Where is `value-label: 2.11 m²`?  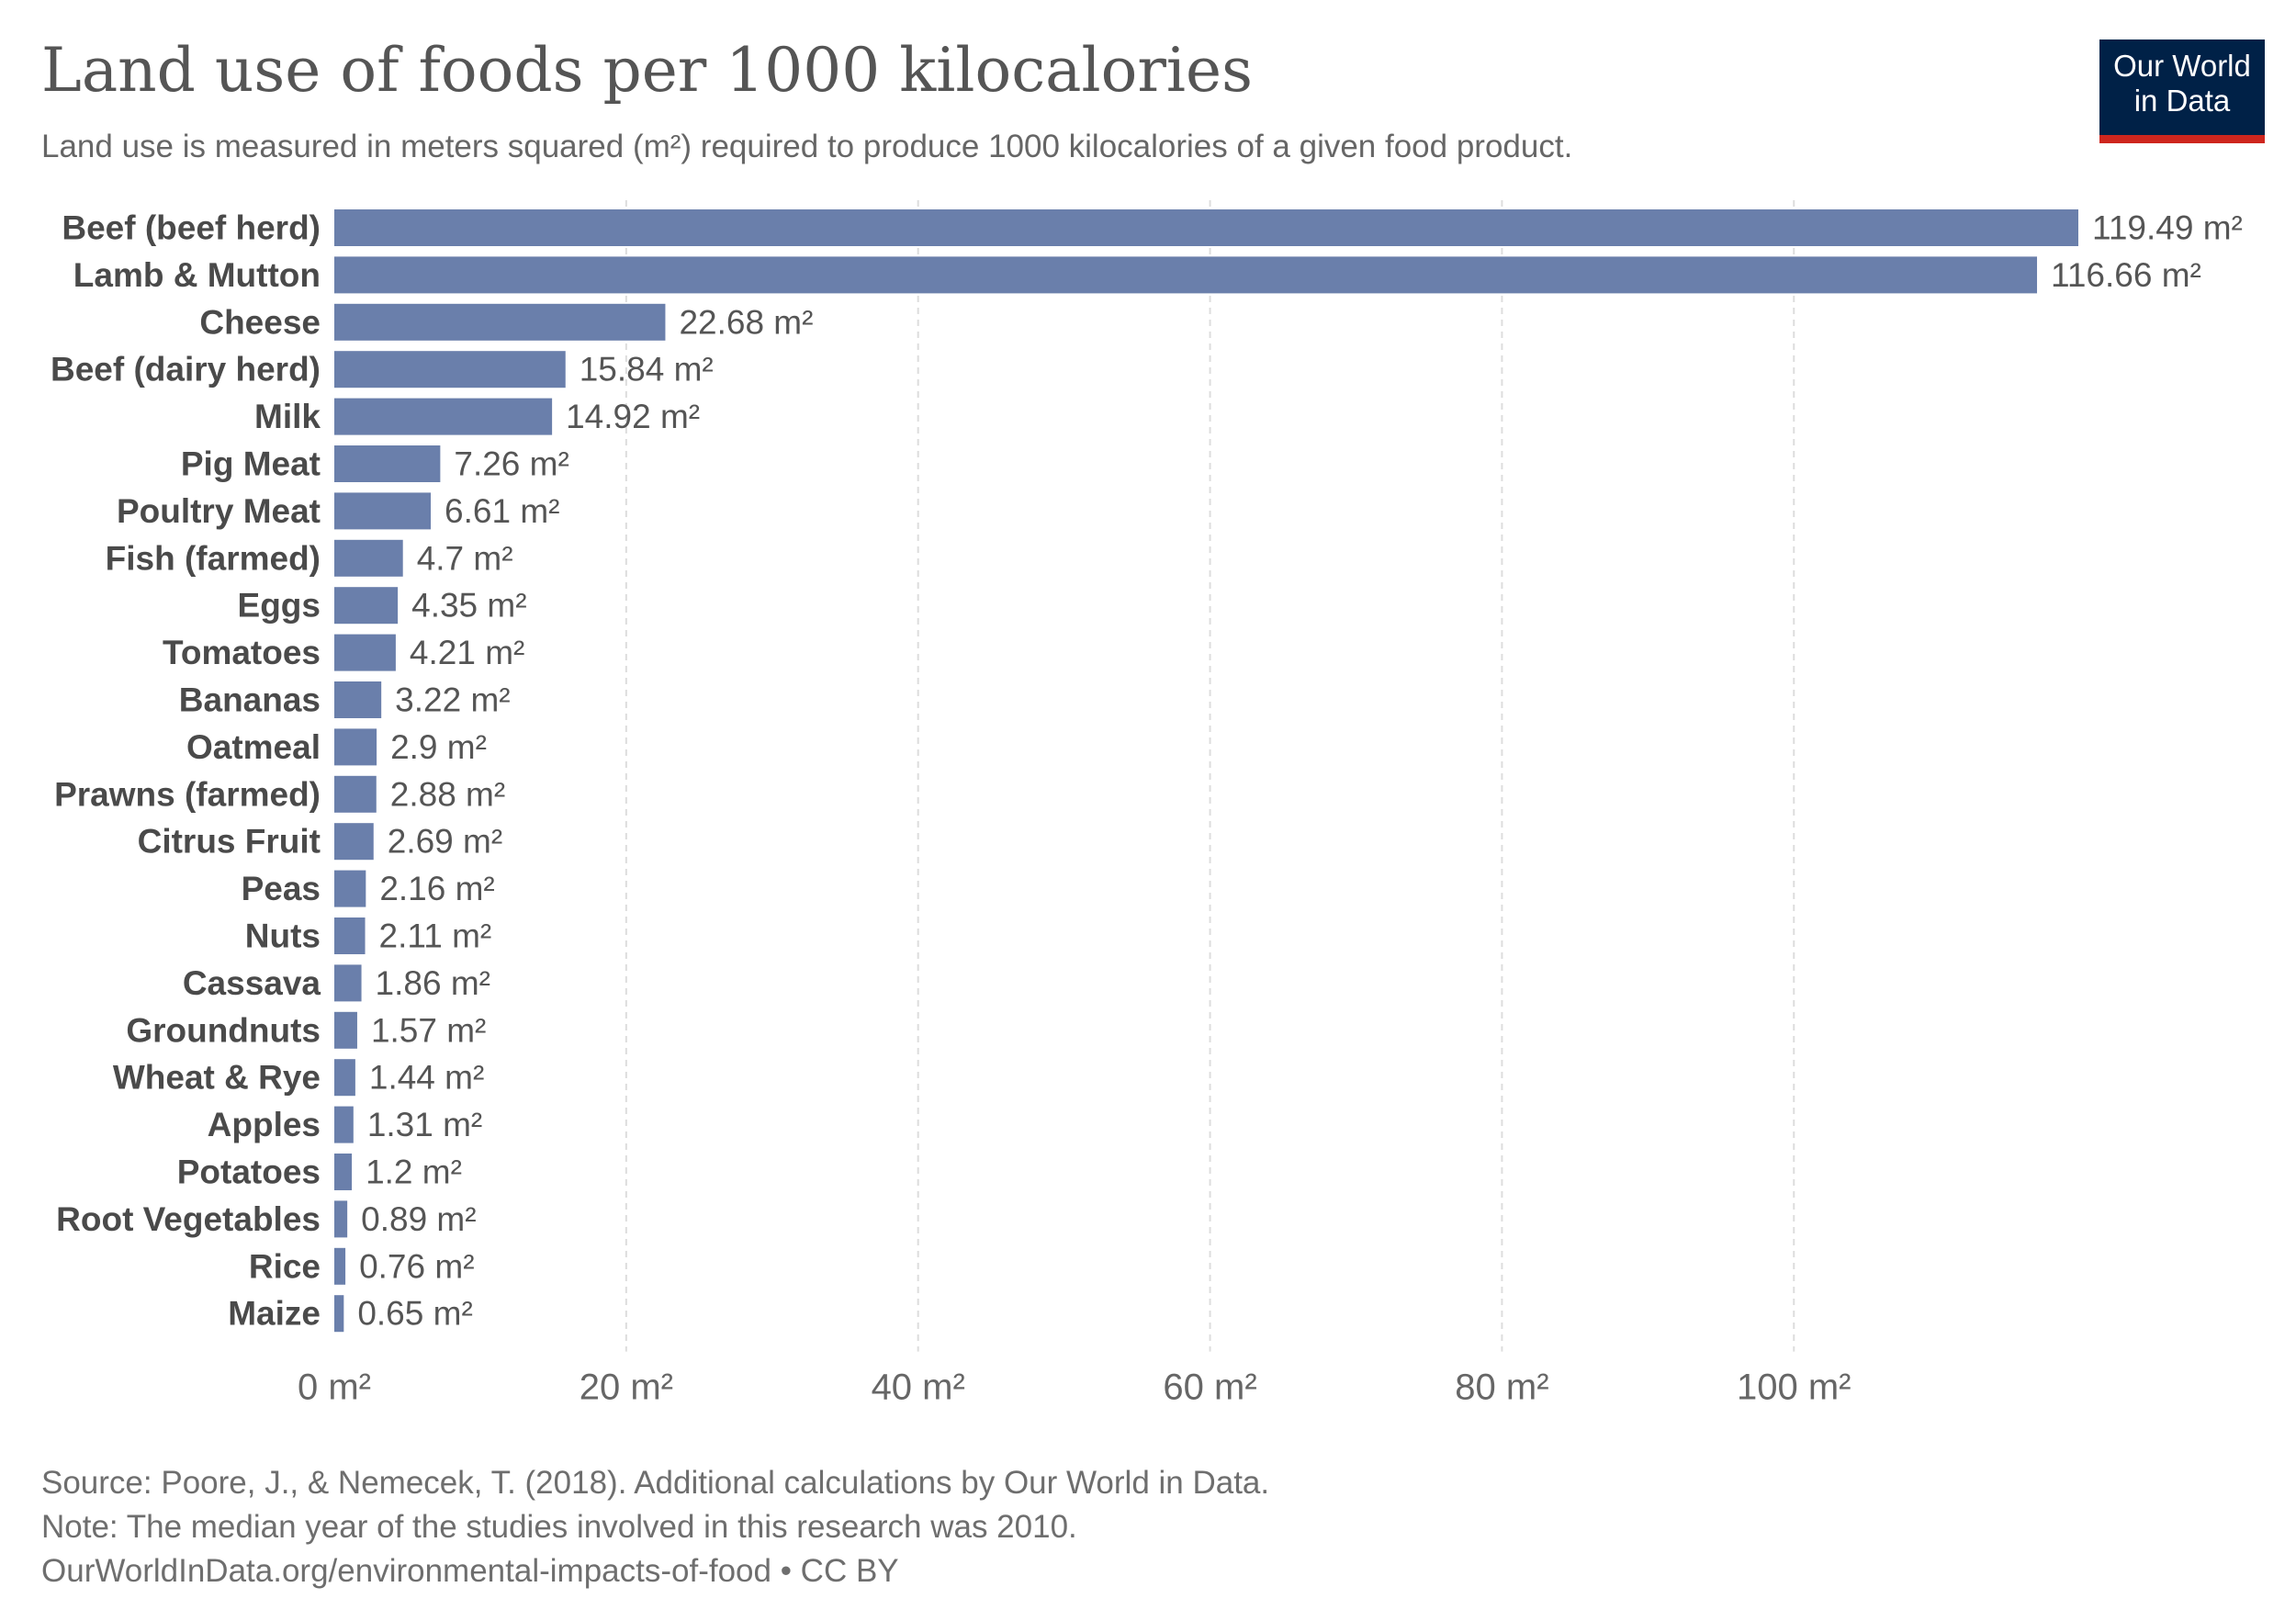
value-label: 2.11 m² is located at coordinates (435, 936).